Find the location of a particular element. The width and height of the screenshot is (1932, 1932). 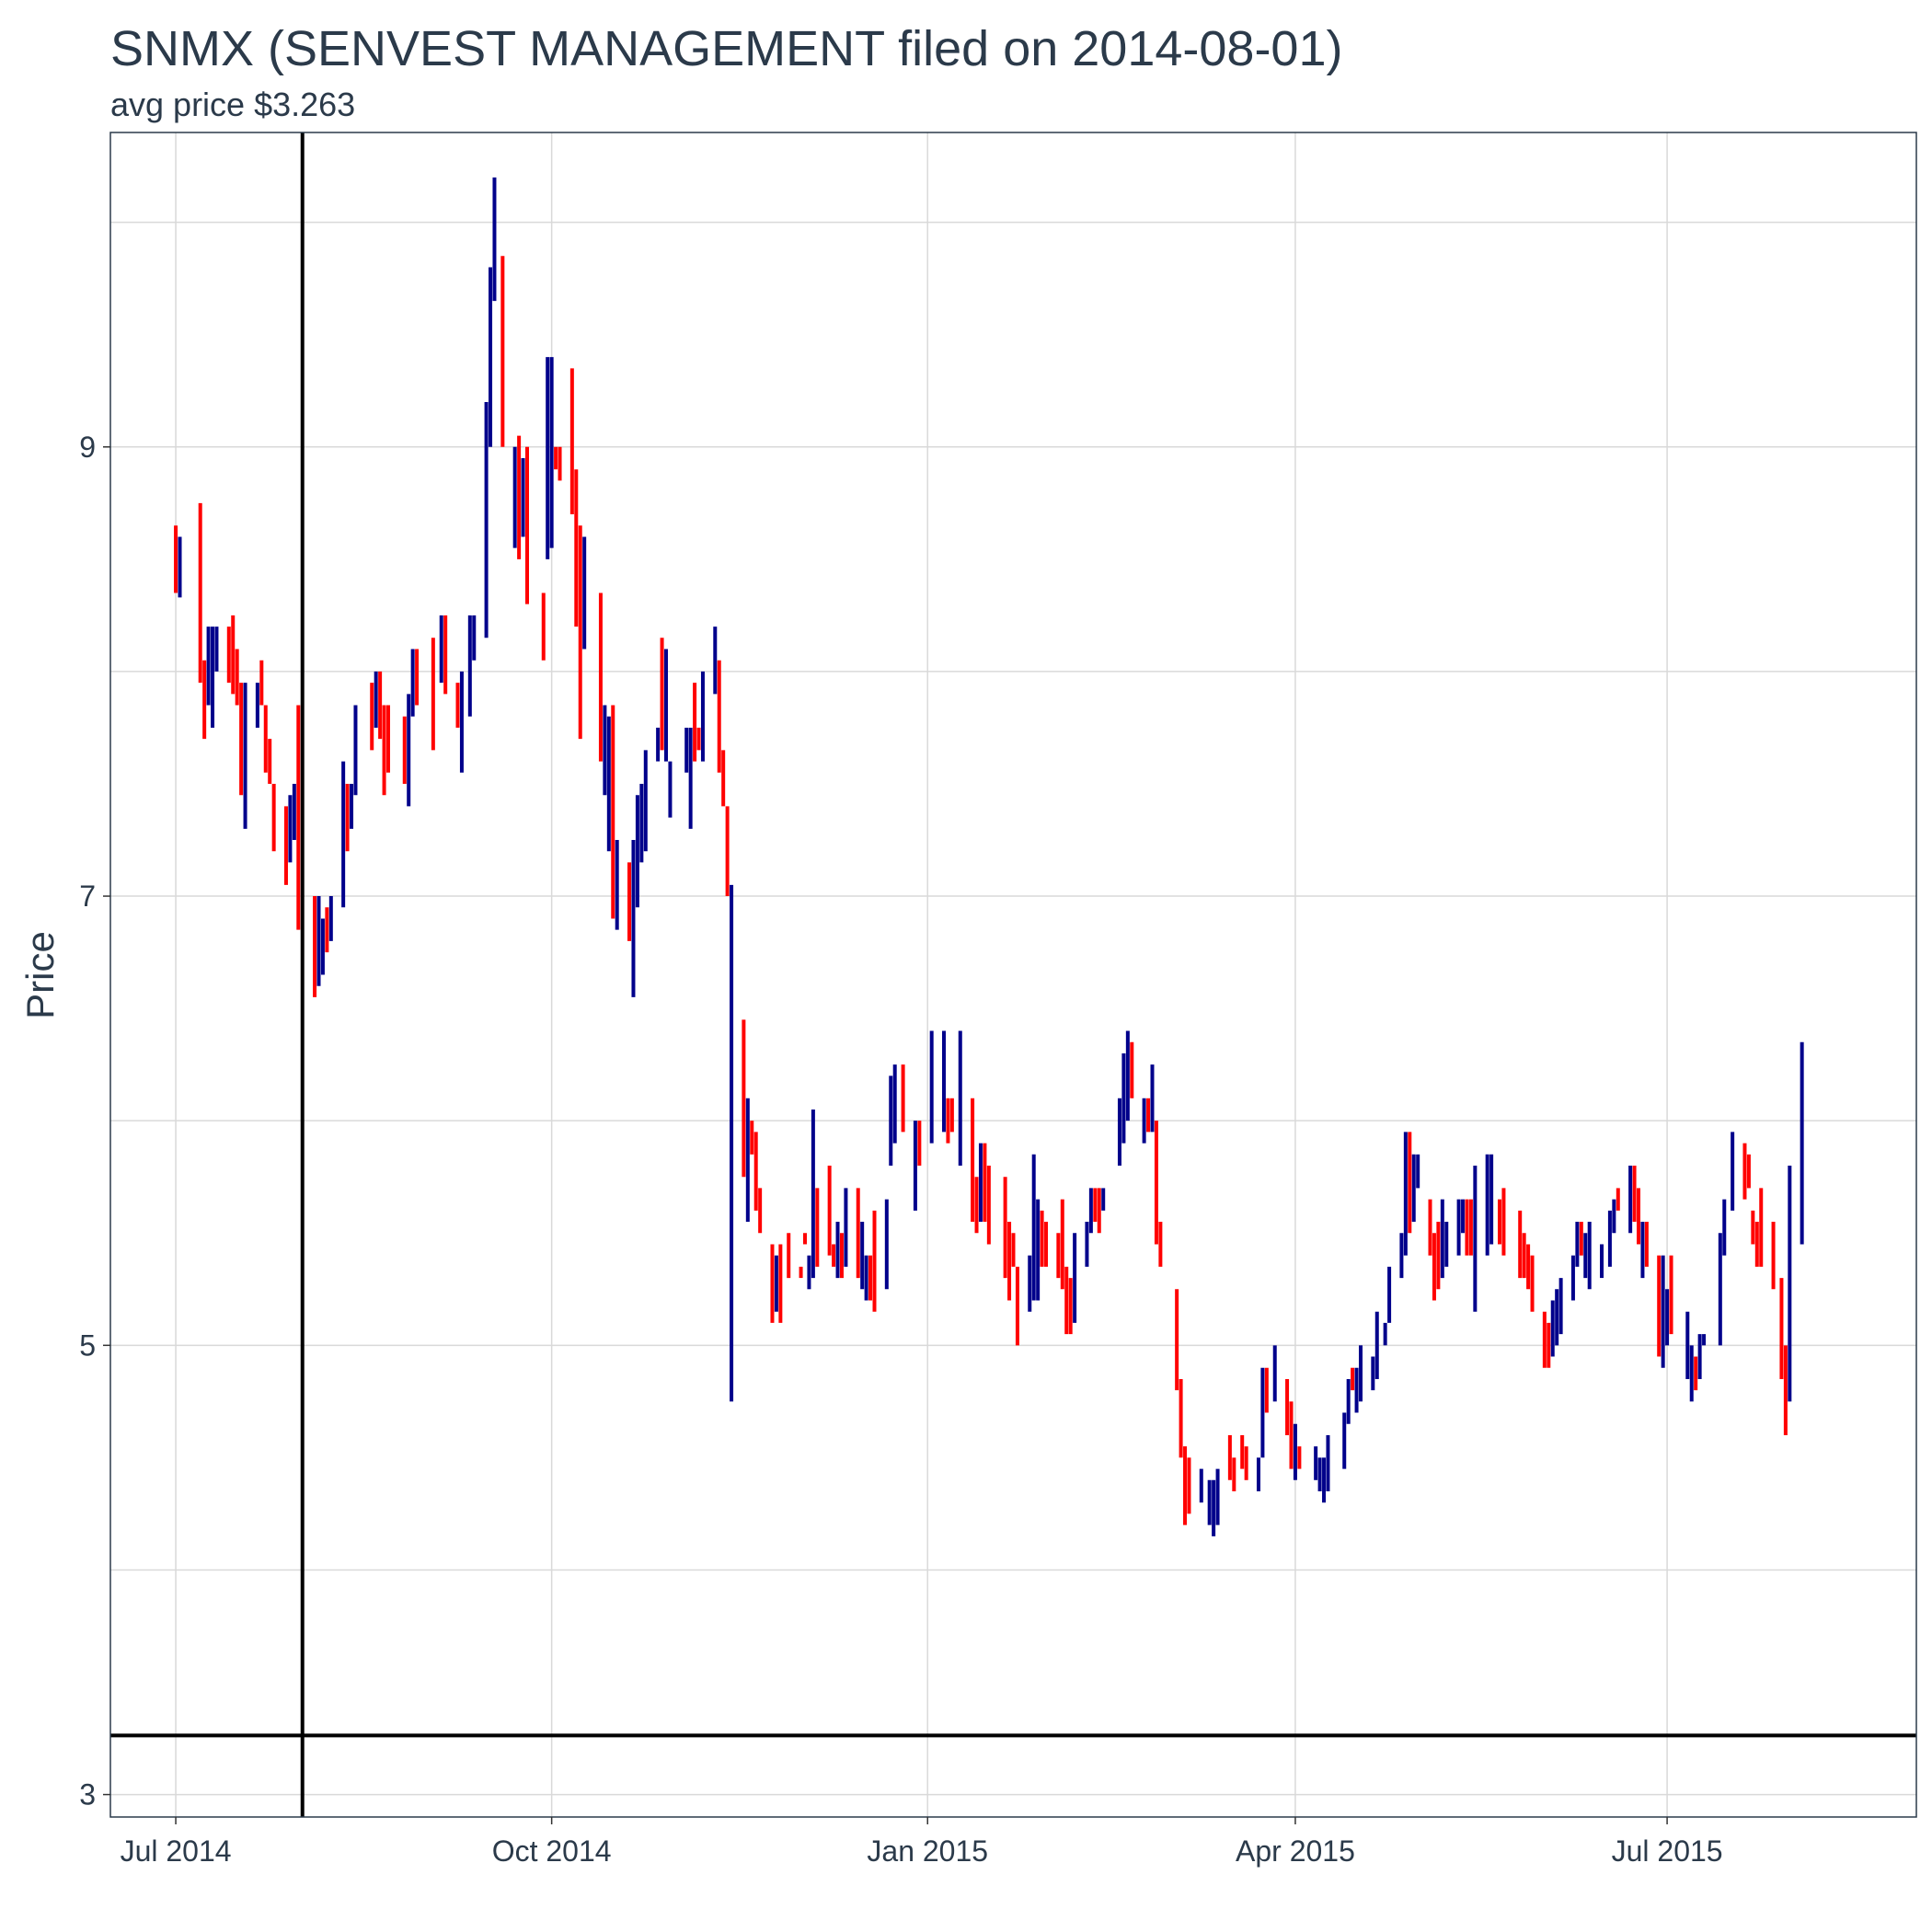

y-tick-label: 5 is located at coordinates (87, 1345).